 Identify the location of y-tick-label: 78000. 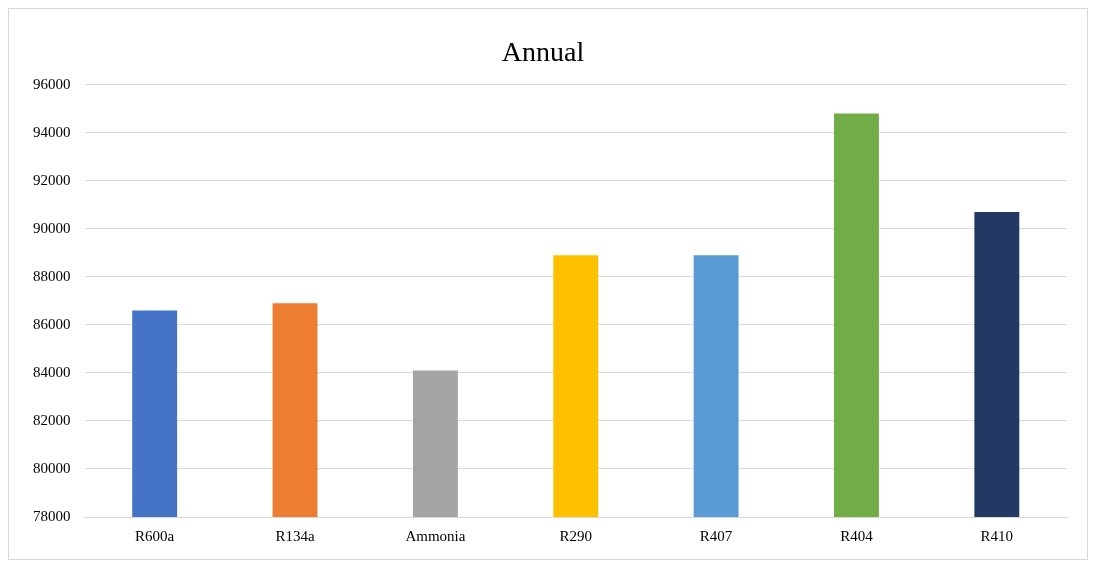
(52, 515).